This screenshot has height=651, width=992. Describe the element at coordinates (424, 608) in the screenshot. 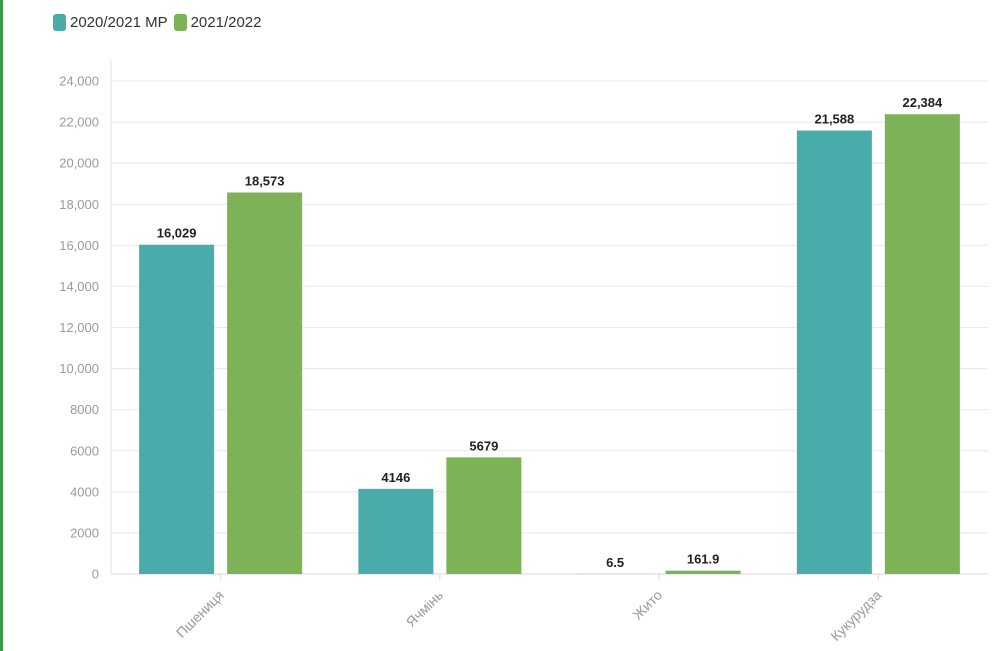

I see `x-category-label: Ячмінь` at that location.